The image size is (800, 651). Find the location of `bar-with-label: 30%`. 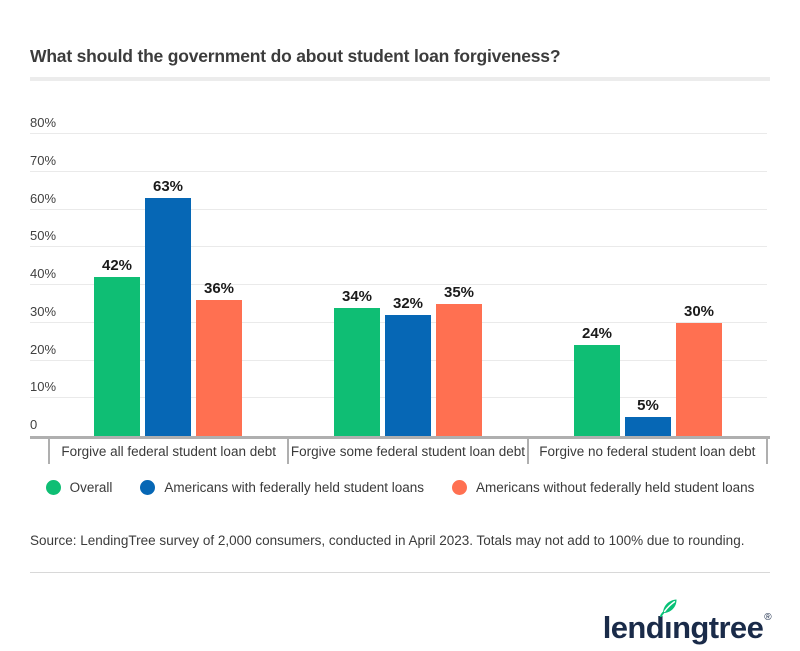

bar-with-label: 30% is located at coordinates (699, 369).